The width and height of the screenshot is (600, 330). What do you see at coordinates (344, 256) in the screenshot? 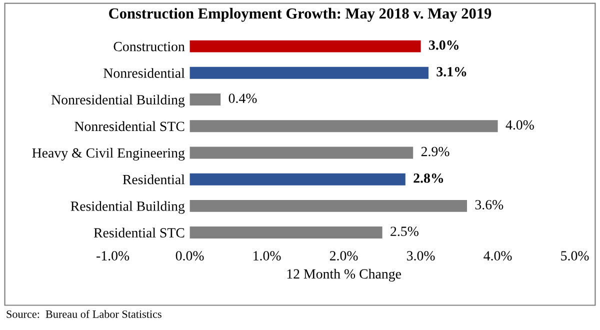
I see `x-tick-label: 2.0%` at bounding box center [344, 256].